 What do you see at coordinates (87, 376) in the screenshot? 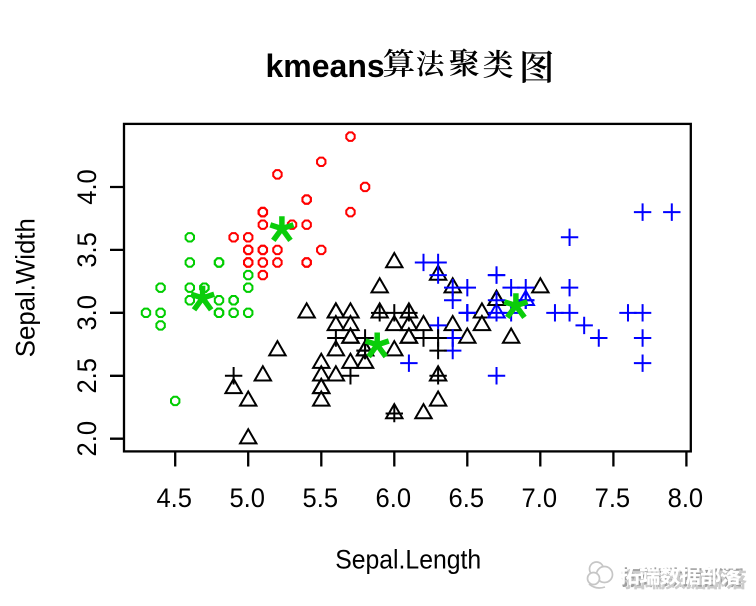
I see `svg-text: 2.5` at bounding box center [87, 376].